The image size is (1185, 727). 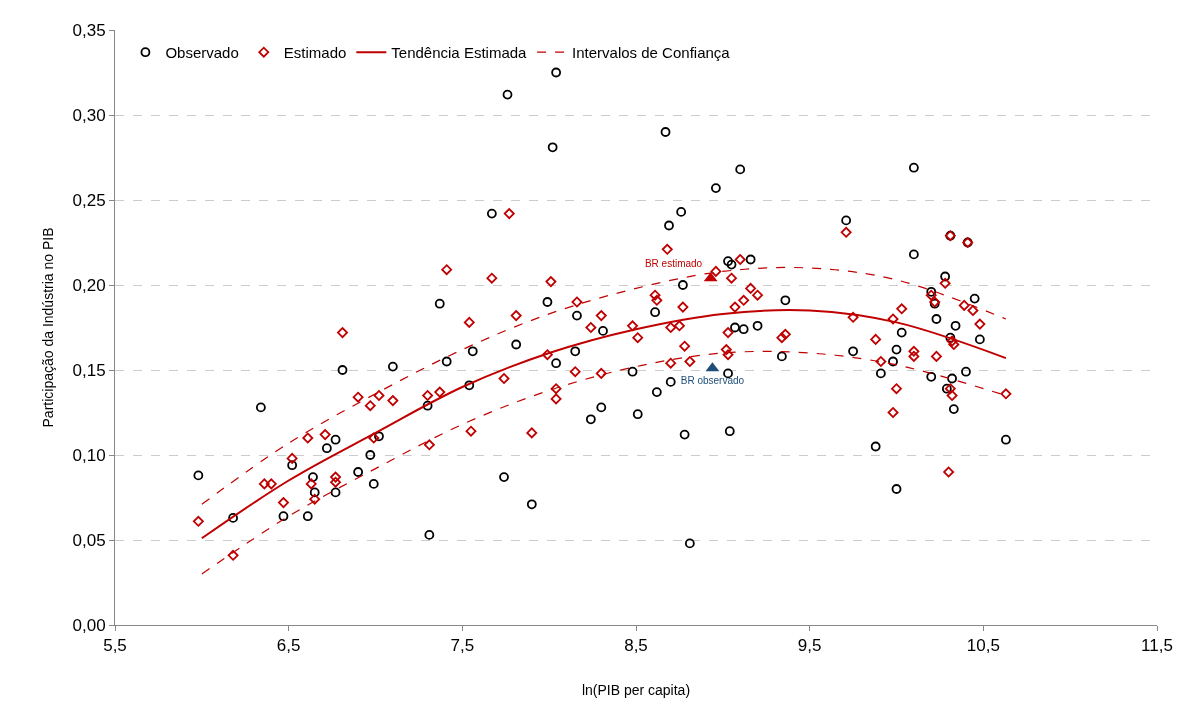 I want to click on x-axis-title: ln(PIB per capita), so click(x=636, y=689).